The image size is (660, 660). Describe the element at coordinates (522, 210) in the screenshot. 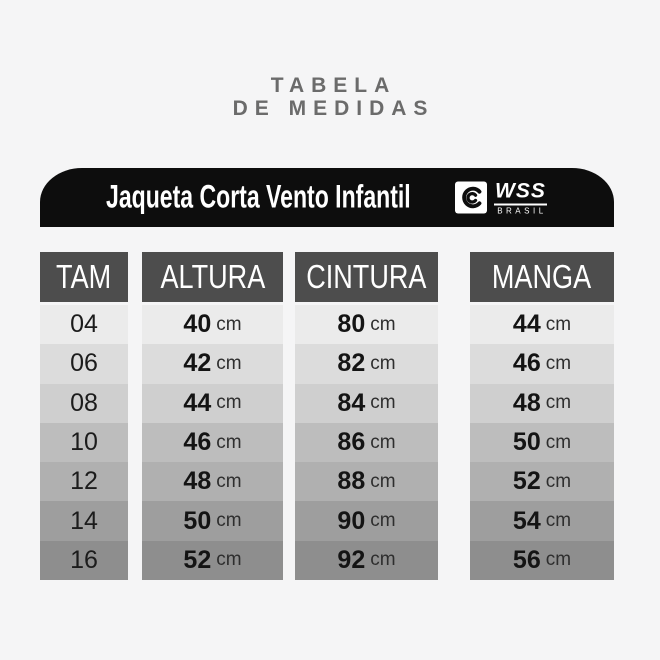

I see `brand-subtitle: BRASIL` at that location.